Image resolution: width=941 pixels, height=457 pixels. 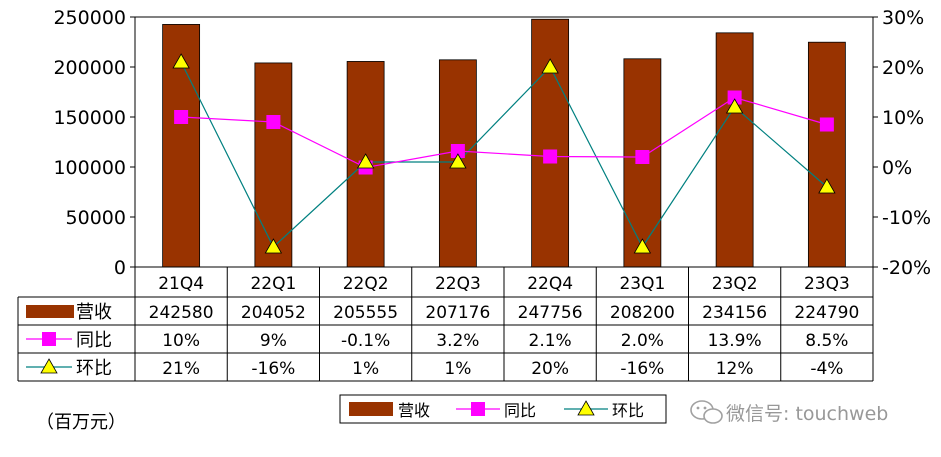 What do you see at coordinates (520, 410) in the screenshot?
I see `legend-label-yoy: 同比` at bounding box center [520, 410].